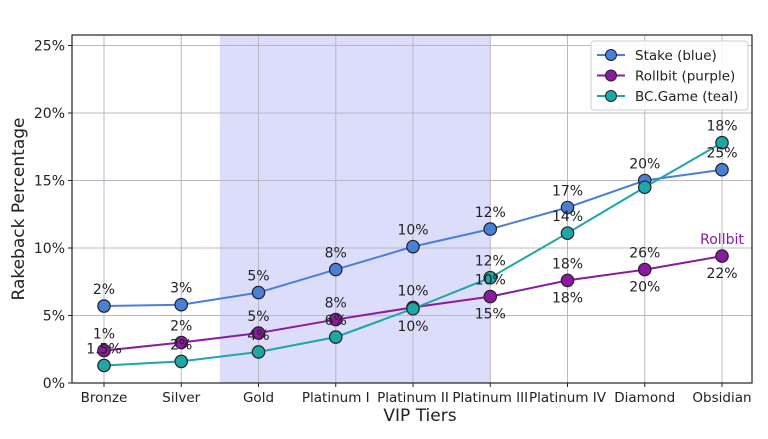  I want to click on x-tick-label: Bronze, so click(104, 398).